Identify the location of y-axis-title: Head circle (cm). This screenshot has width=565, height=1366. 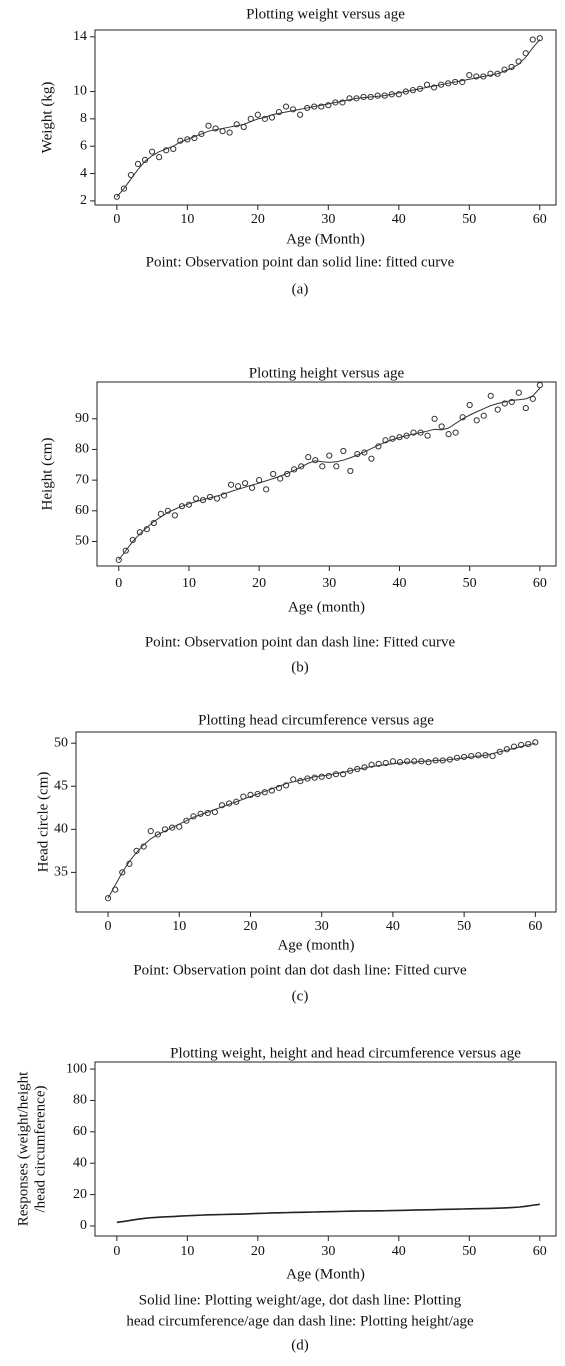
(43, 822).